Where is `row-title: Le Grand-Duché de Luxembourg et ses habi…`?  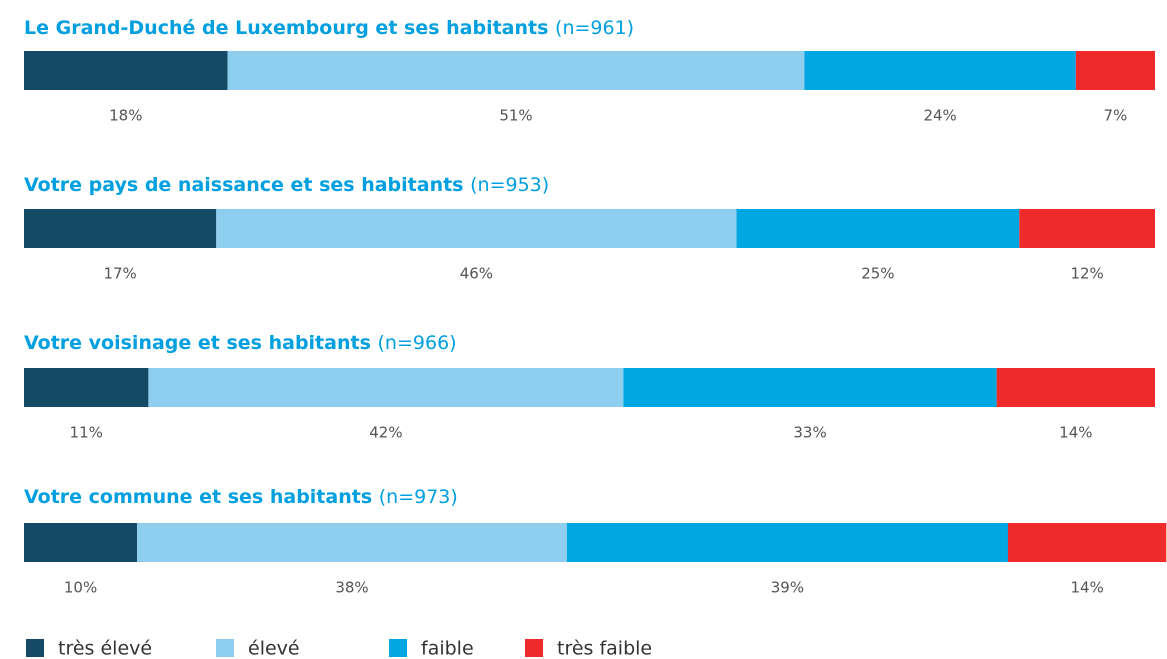 row-title: Le Grand-Duché de Luxembourg et ses habi… is located at coordinates (329, 28).